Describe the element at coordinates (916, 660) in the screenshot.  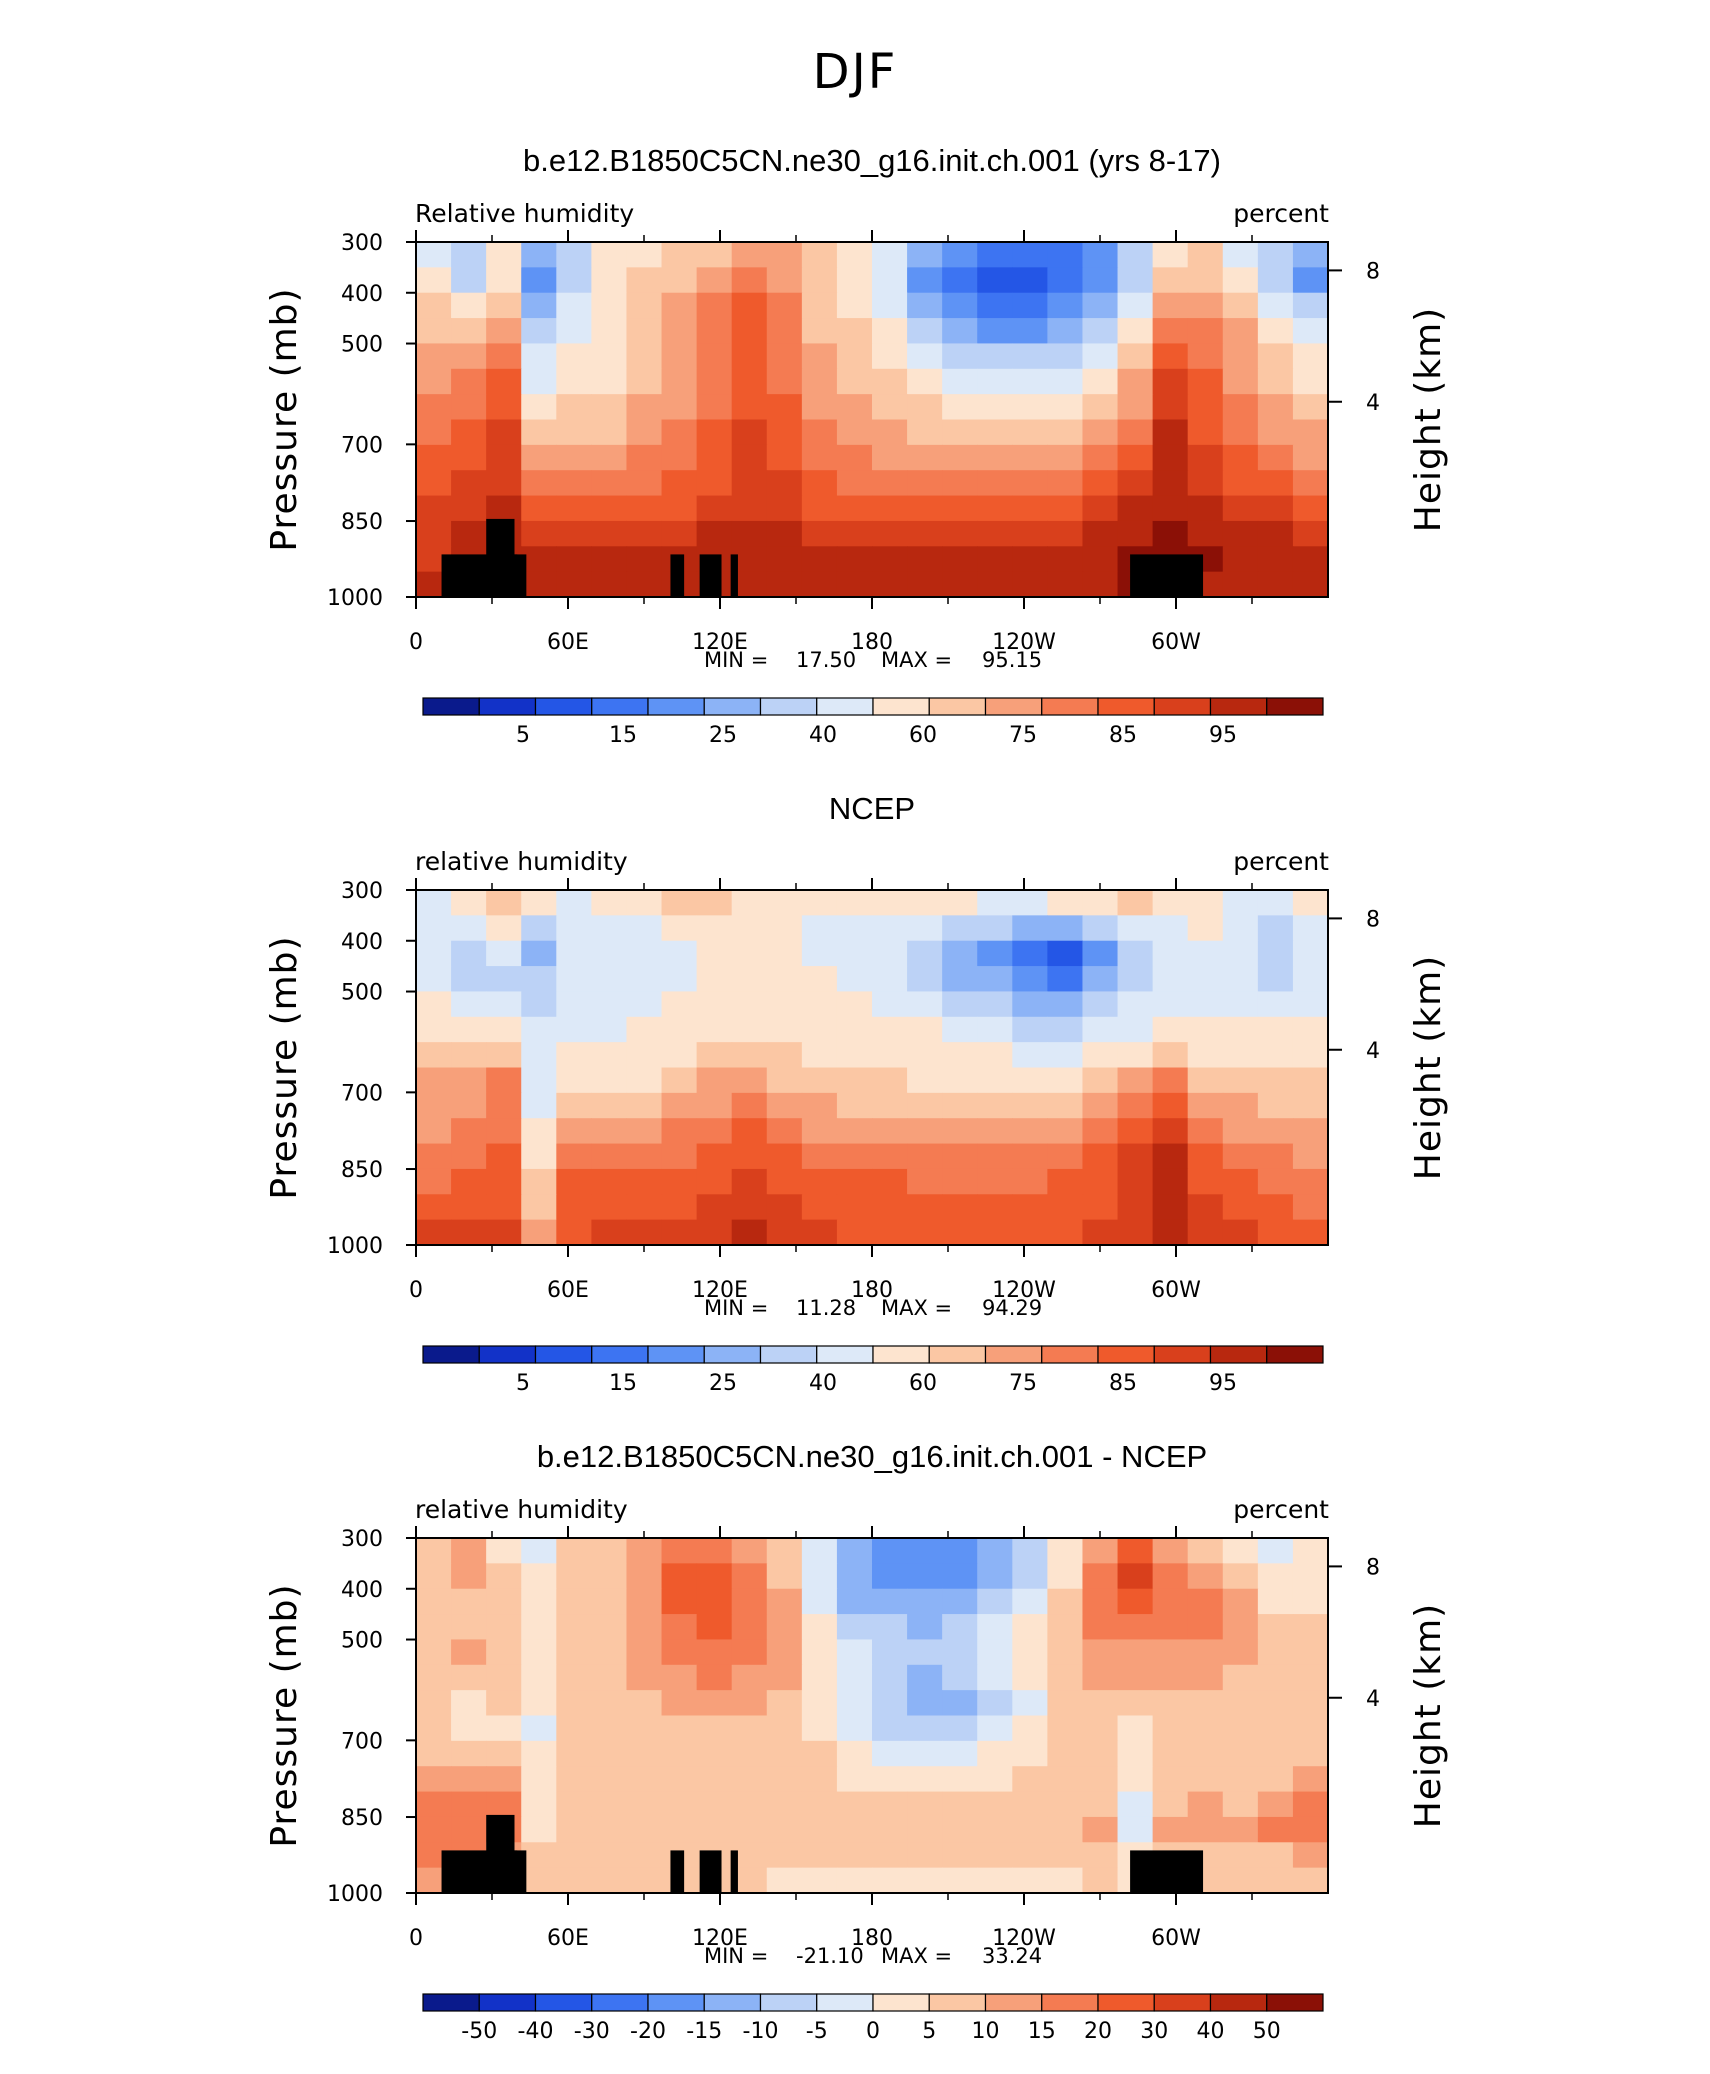
I see `max-label: MAX =` at that location.